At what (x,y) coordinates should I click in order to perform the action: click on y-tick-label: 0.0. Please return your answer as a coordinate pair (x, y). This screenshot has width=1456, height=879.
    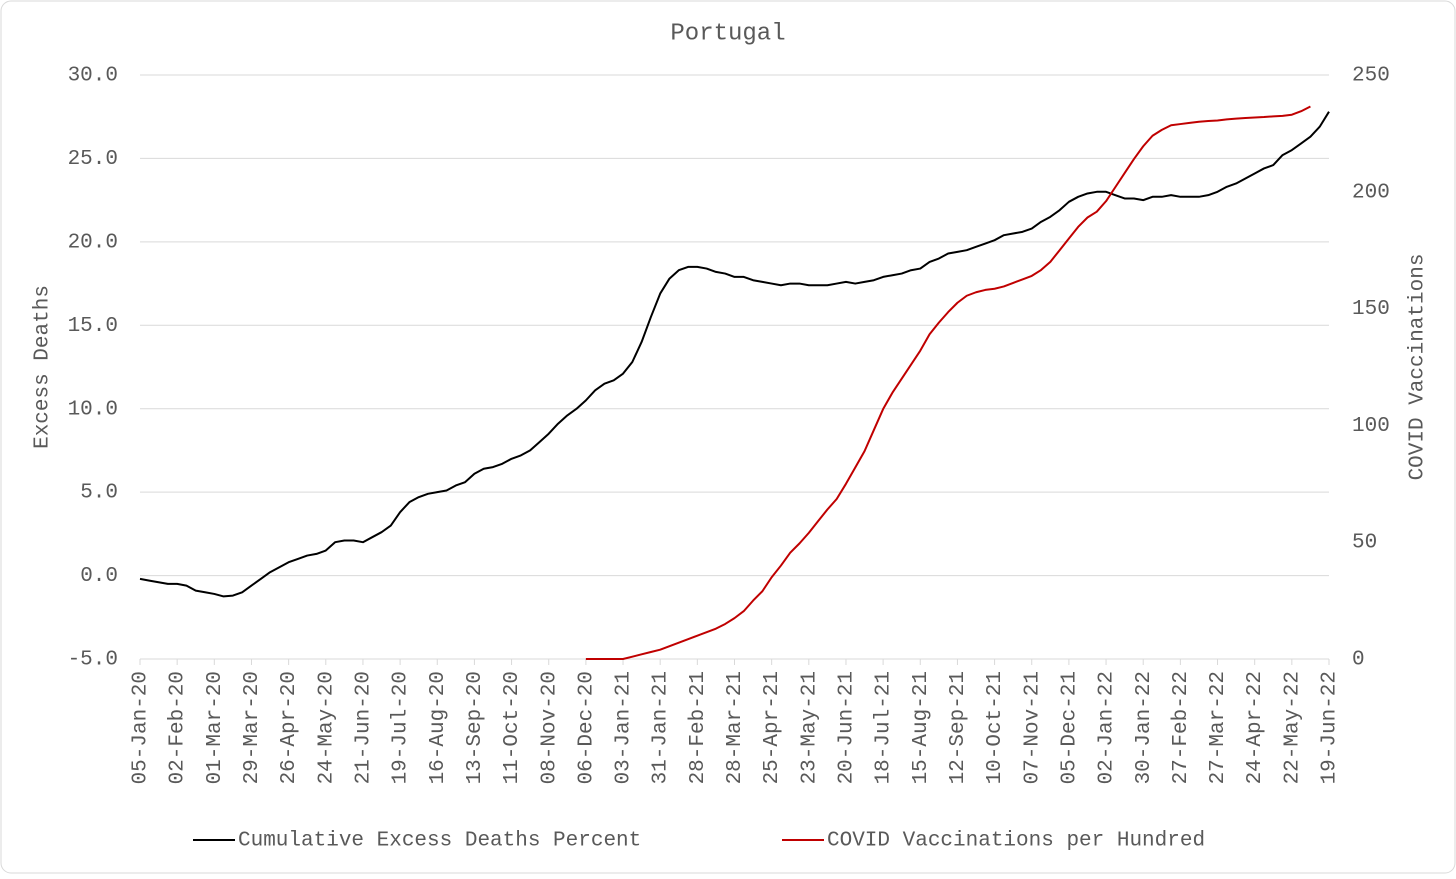
    Looking at the image, I should click on (99, 576).